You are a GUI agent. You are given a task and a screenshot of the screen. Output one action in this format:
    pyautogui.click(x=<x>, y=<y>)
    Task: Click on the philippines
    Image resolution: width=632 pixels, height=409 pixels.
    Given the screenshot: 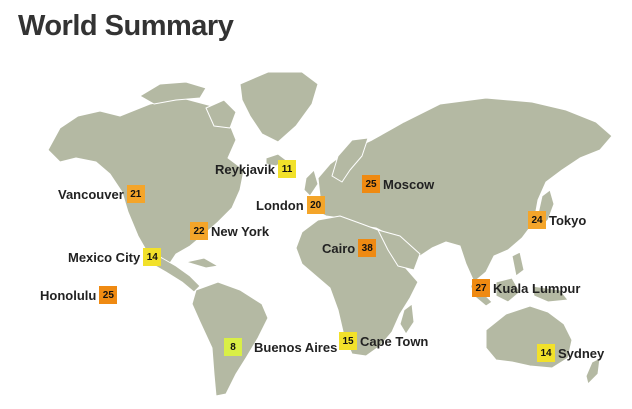 What is the action you would take?
    pyautogui.click(x=518, y=264)
    